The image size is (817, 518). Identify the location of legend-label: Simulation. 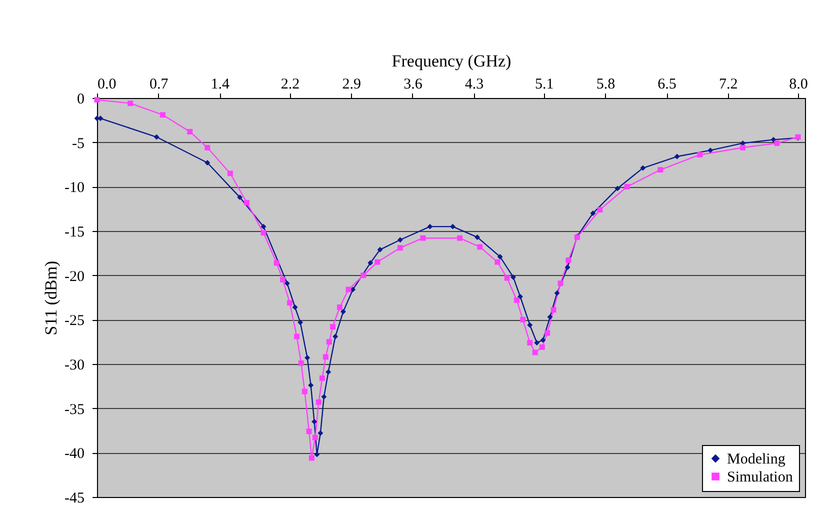
(760, 478).